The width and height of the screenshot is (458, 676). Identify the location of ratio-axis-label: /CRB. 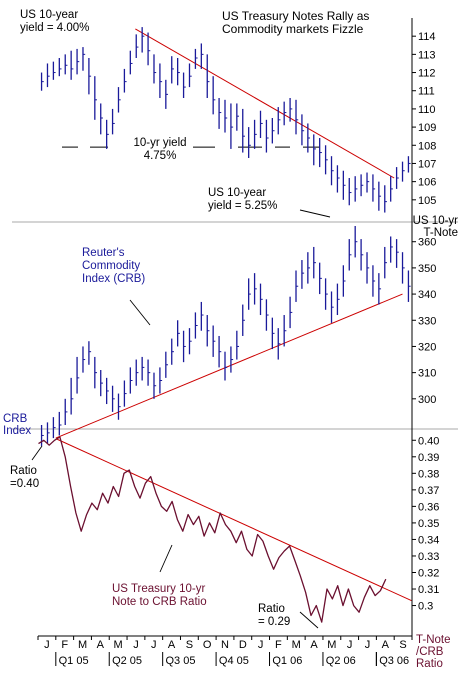
(430, 652).